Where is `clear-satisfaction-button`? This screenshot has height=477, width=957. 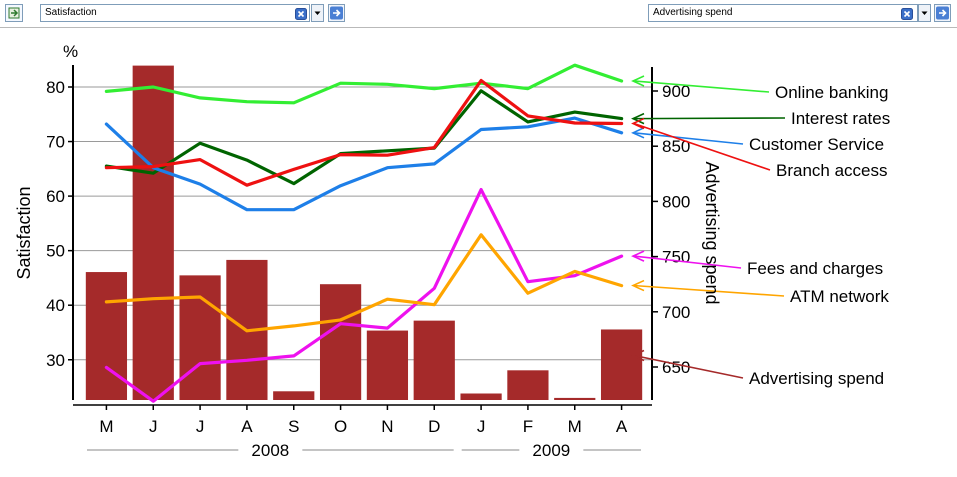 clear-satisfaction-button is located at coordinates (301, 13).